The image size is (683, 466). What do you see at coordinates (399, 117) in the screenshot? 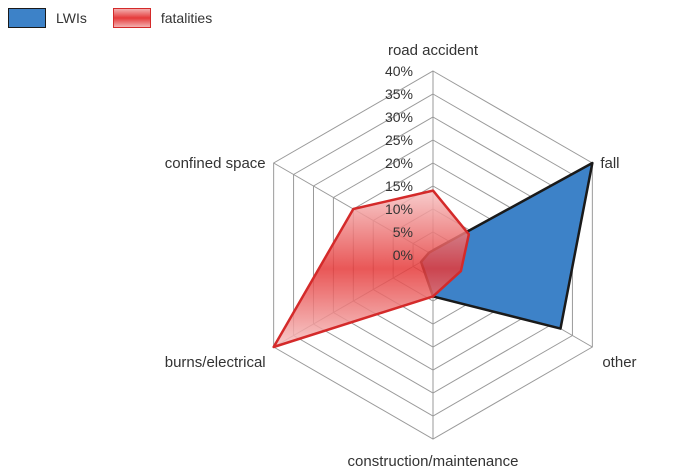
I see `tick-label: 30%` at bounding box center [399, 117].